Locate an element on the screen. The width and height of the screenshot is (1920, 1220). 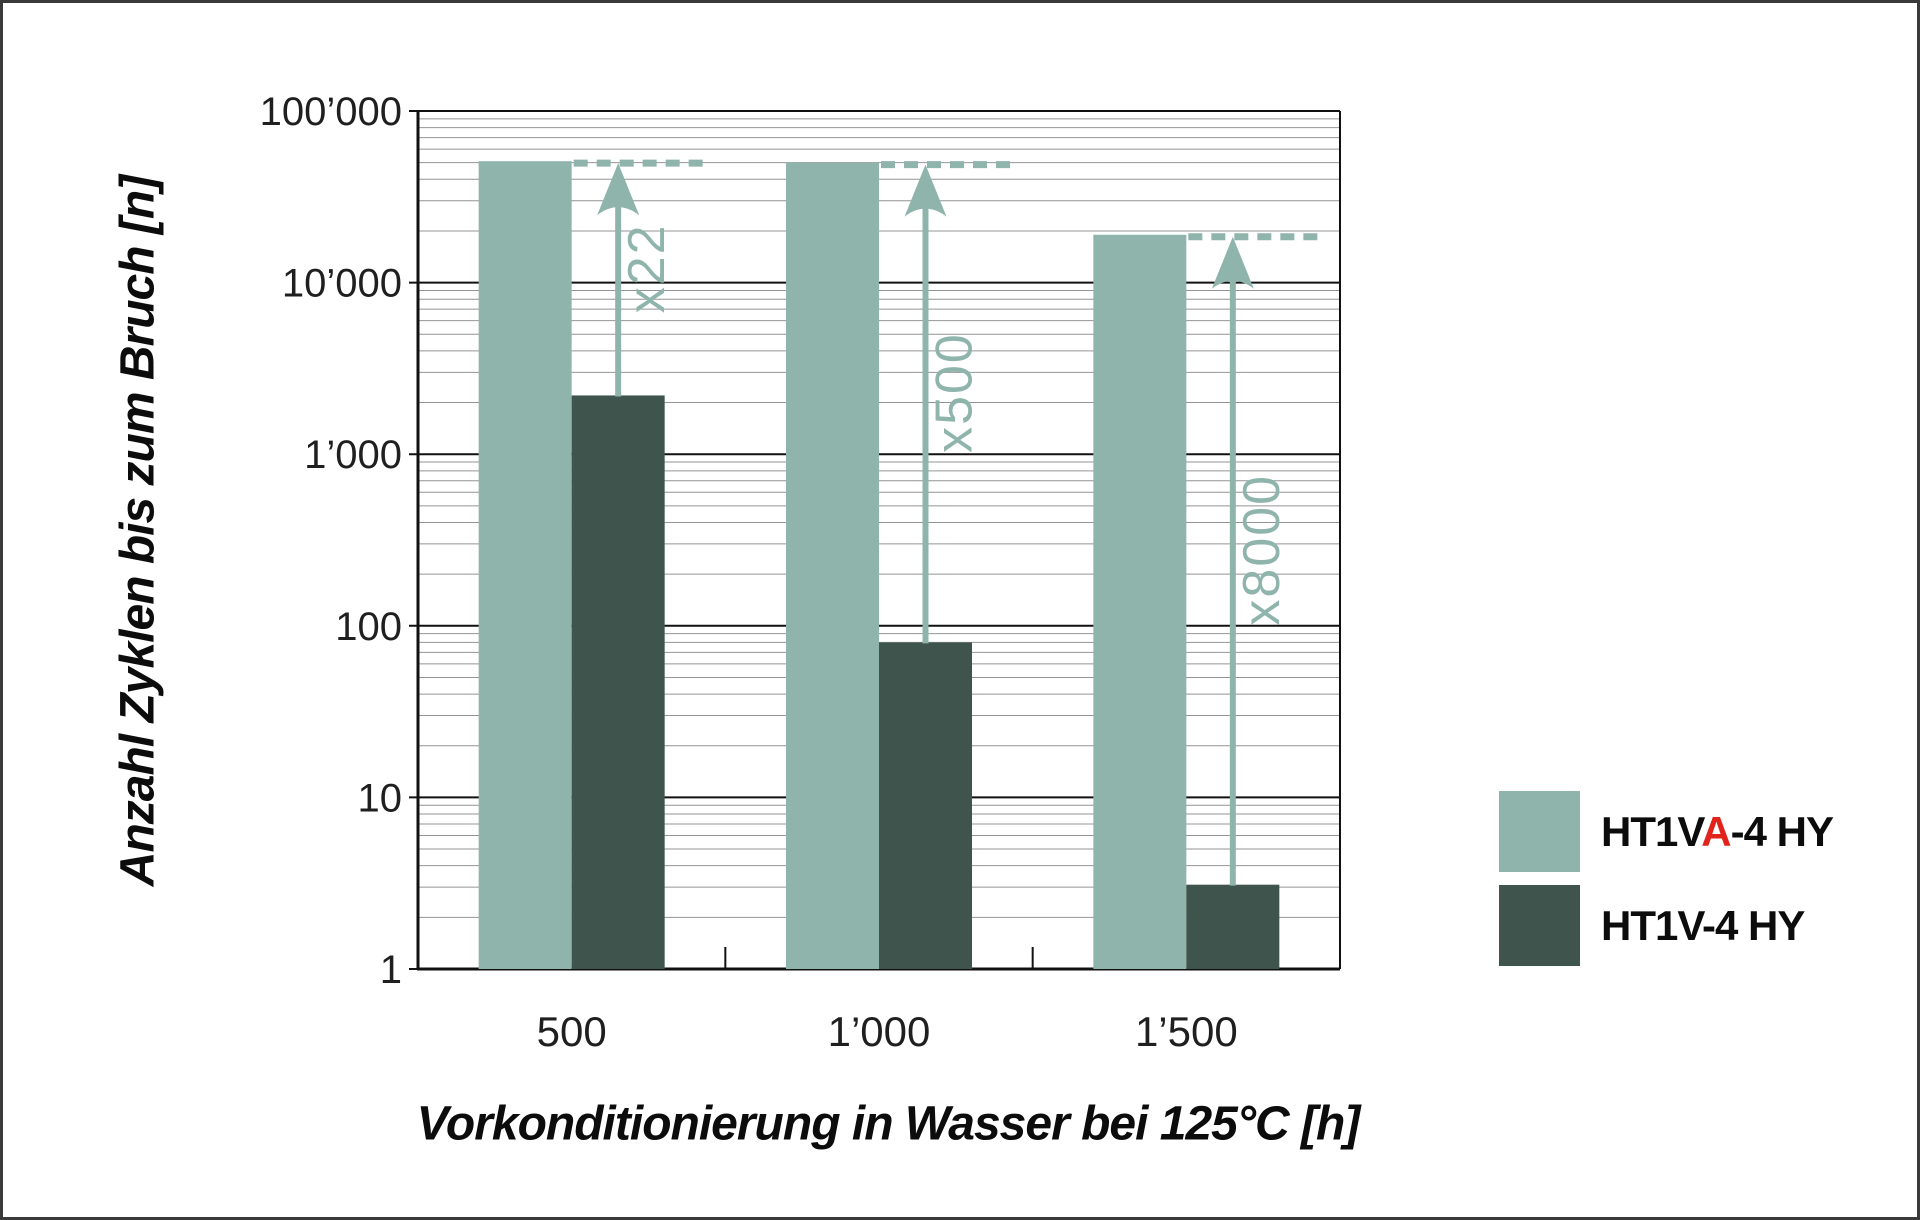
legend-item-ht1va: HT1VA-4 HY is located at coordinates (1666, 831).